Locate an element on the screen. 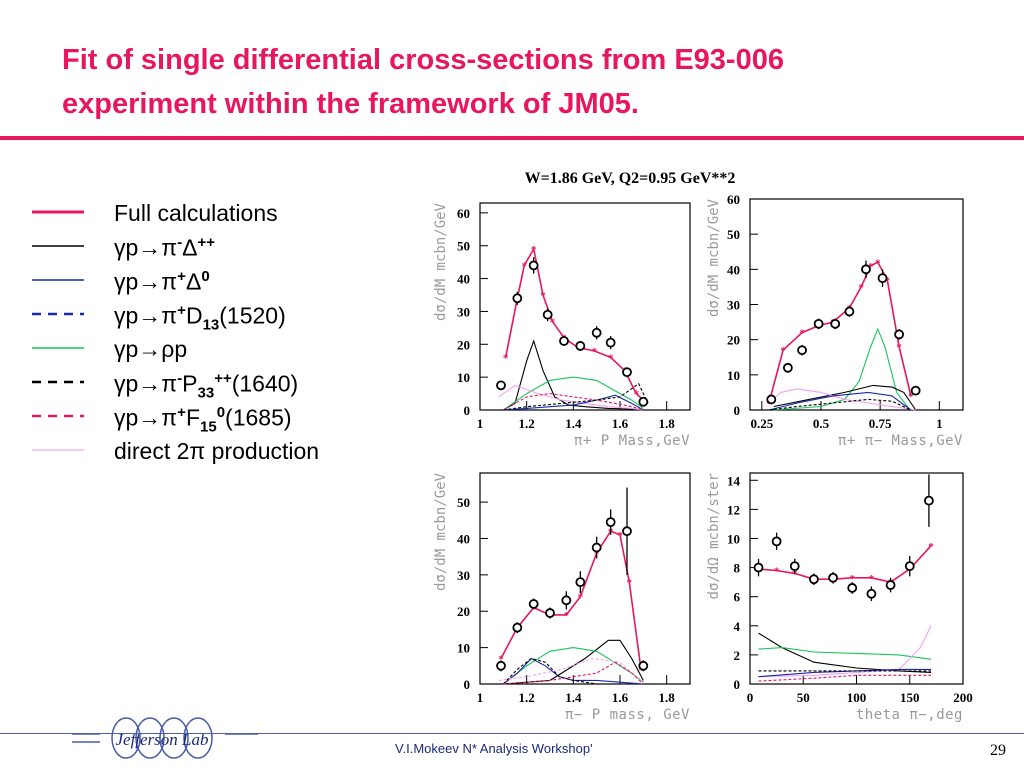 This screenshot has height=768, width=1024. x-tick-label: 1.4 is located at coordinates (573, 697).